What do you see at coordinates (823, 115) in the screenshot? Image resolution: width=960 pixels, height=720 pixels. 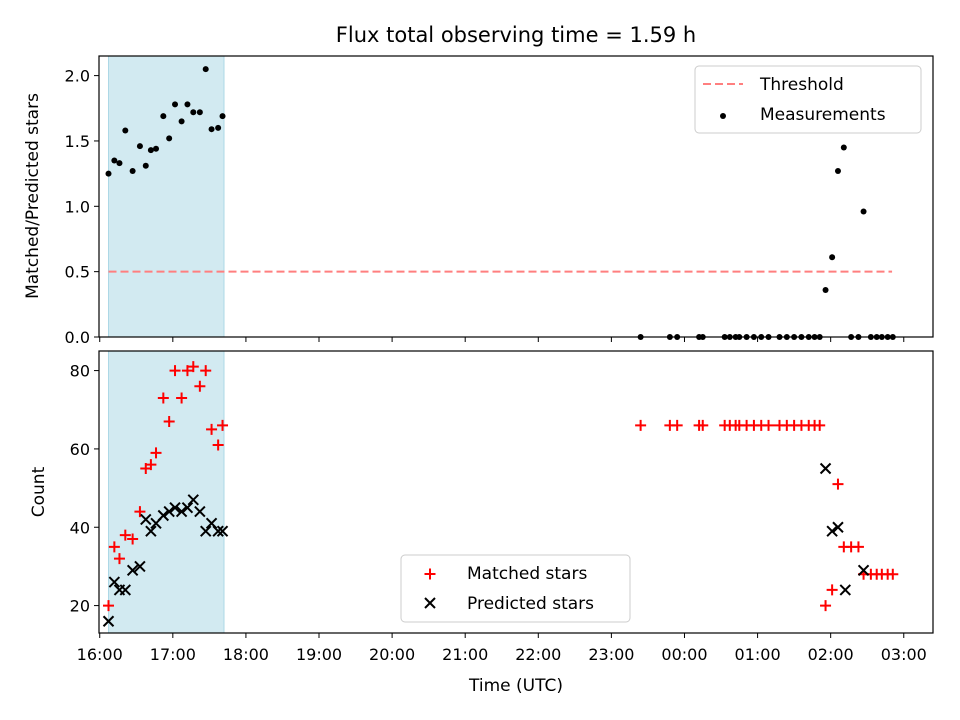 I see `legend-measurements-label: Measurements` at bounding box center [823, 115].